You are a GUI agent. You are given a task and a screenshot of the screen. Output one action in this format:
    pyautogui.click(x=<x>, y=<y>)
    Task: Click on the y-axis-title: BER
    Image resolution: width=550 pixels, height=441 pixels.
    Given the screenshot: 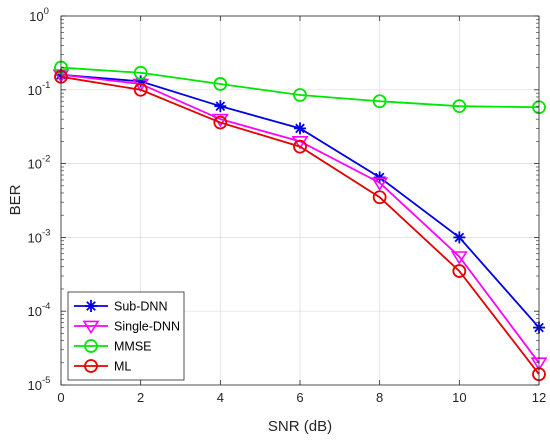 What is the action you would take?
    pyautogui.click(x=15, y=199)
    